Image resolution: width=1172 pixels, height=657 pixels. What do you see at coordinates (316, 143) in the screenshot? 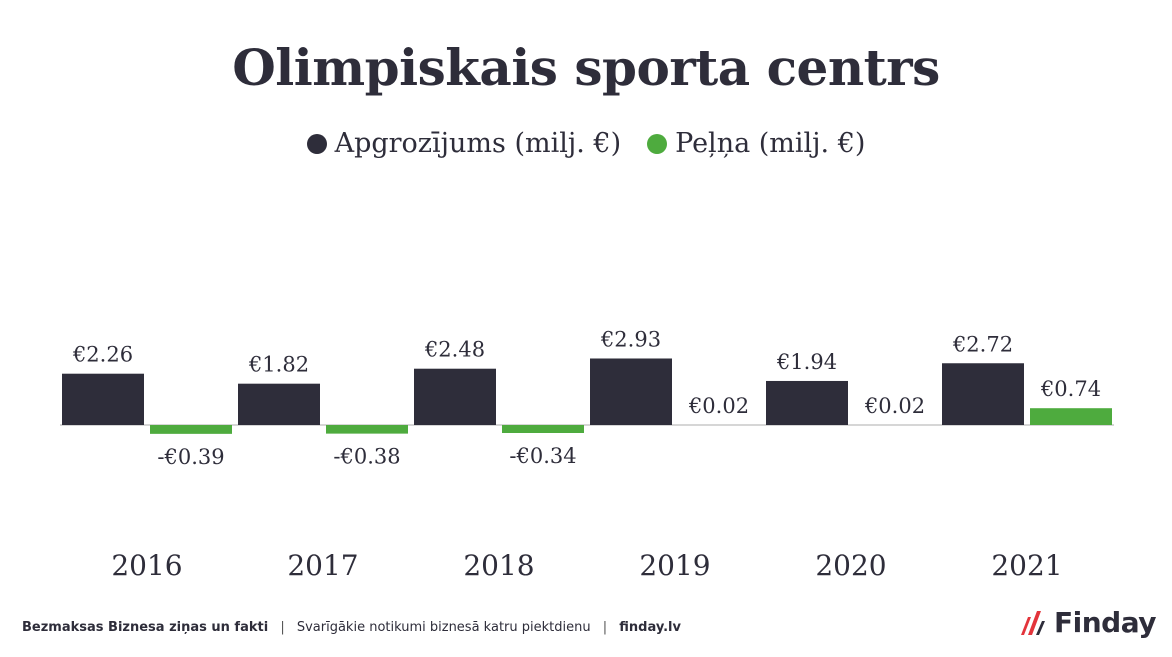
I see `legend-dot-revenue` at bounding box center [316, 143].